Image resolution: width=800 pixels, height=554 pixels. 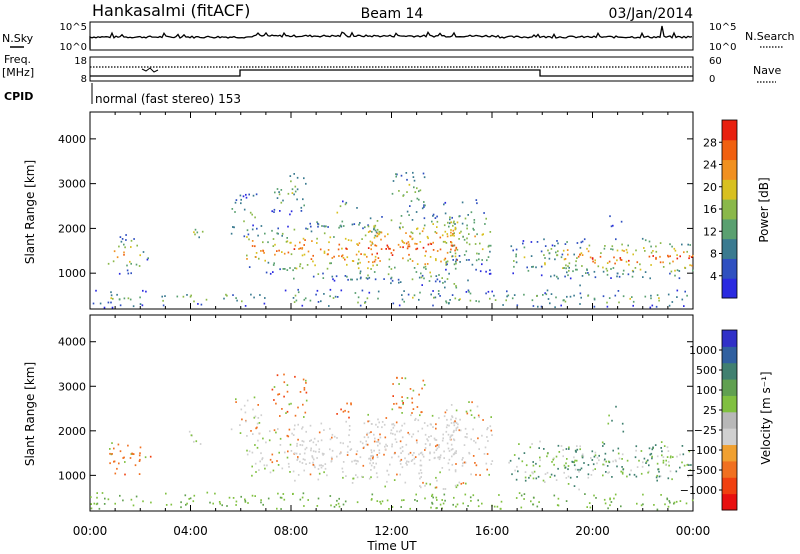 I want to click on colorbar-tick-label: 4, so click(x=713, y=276).